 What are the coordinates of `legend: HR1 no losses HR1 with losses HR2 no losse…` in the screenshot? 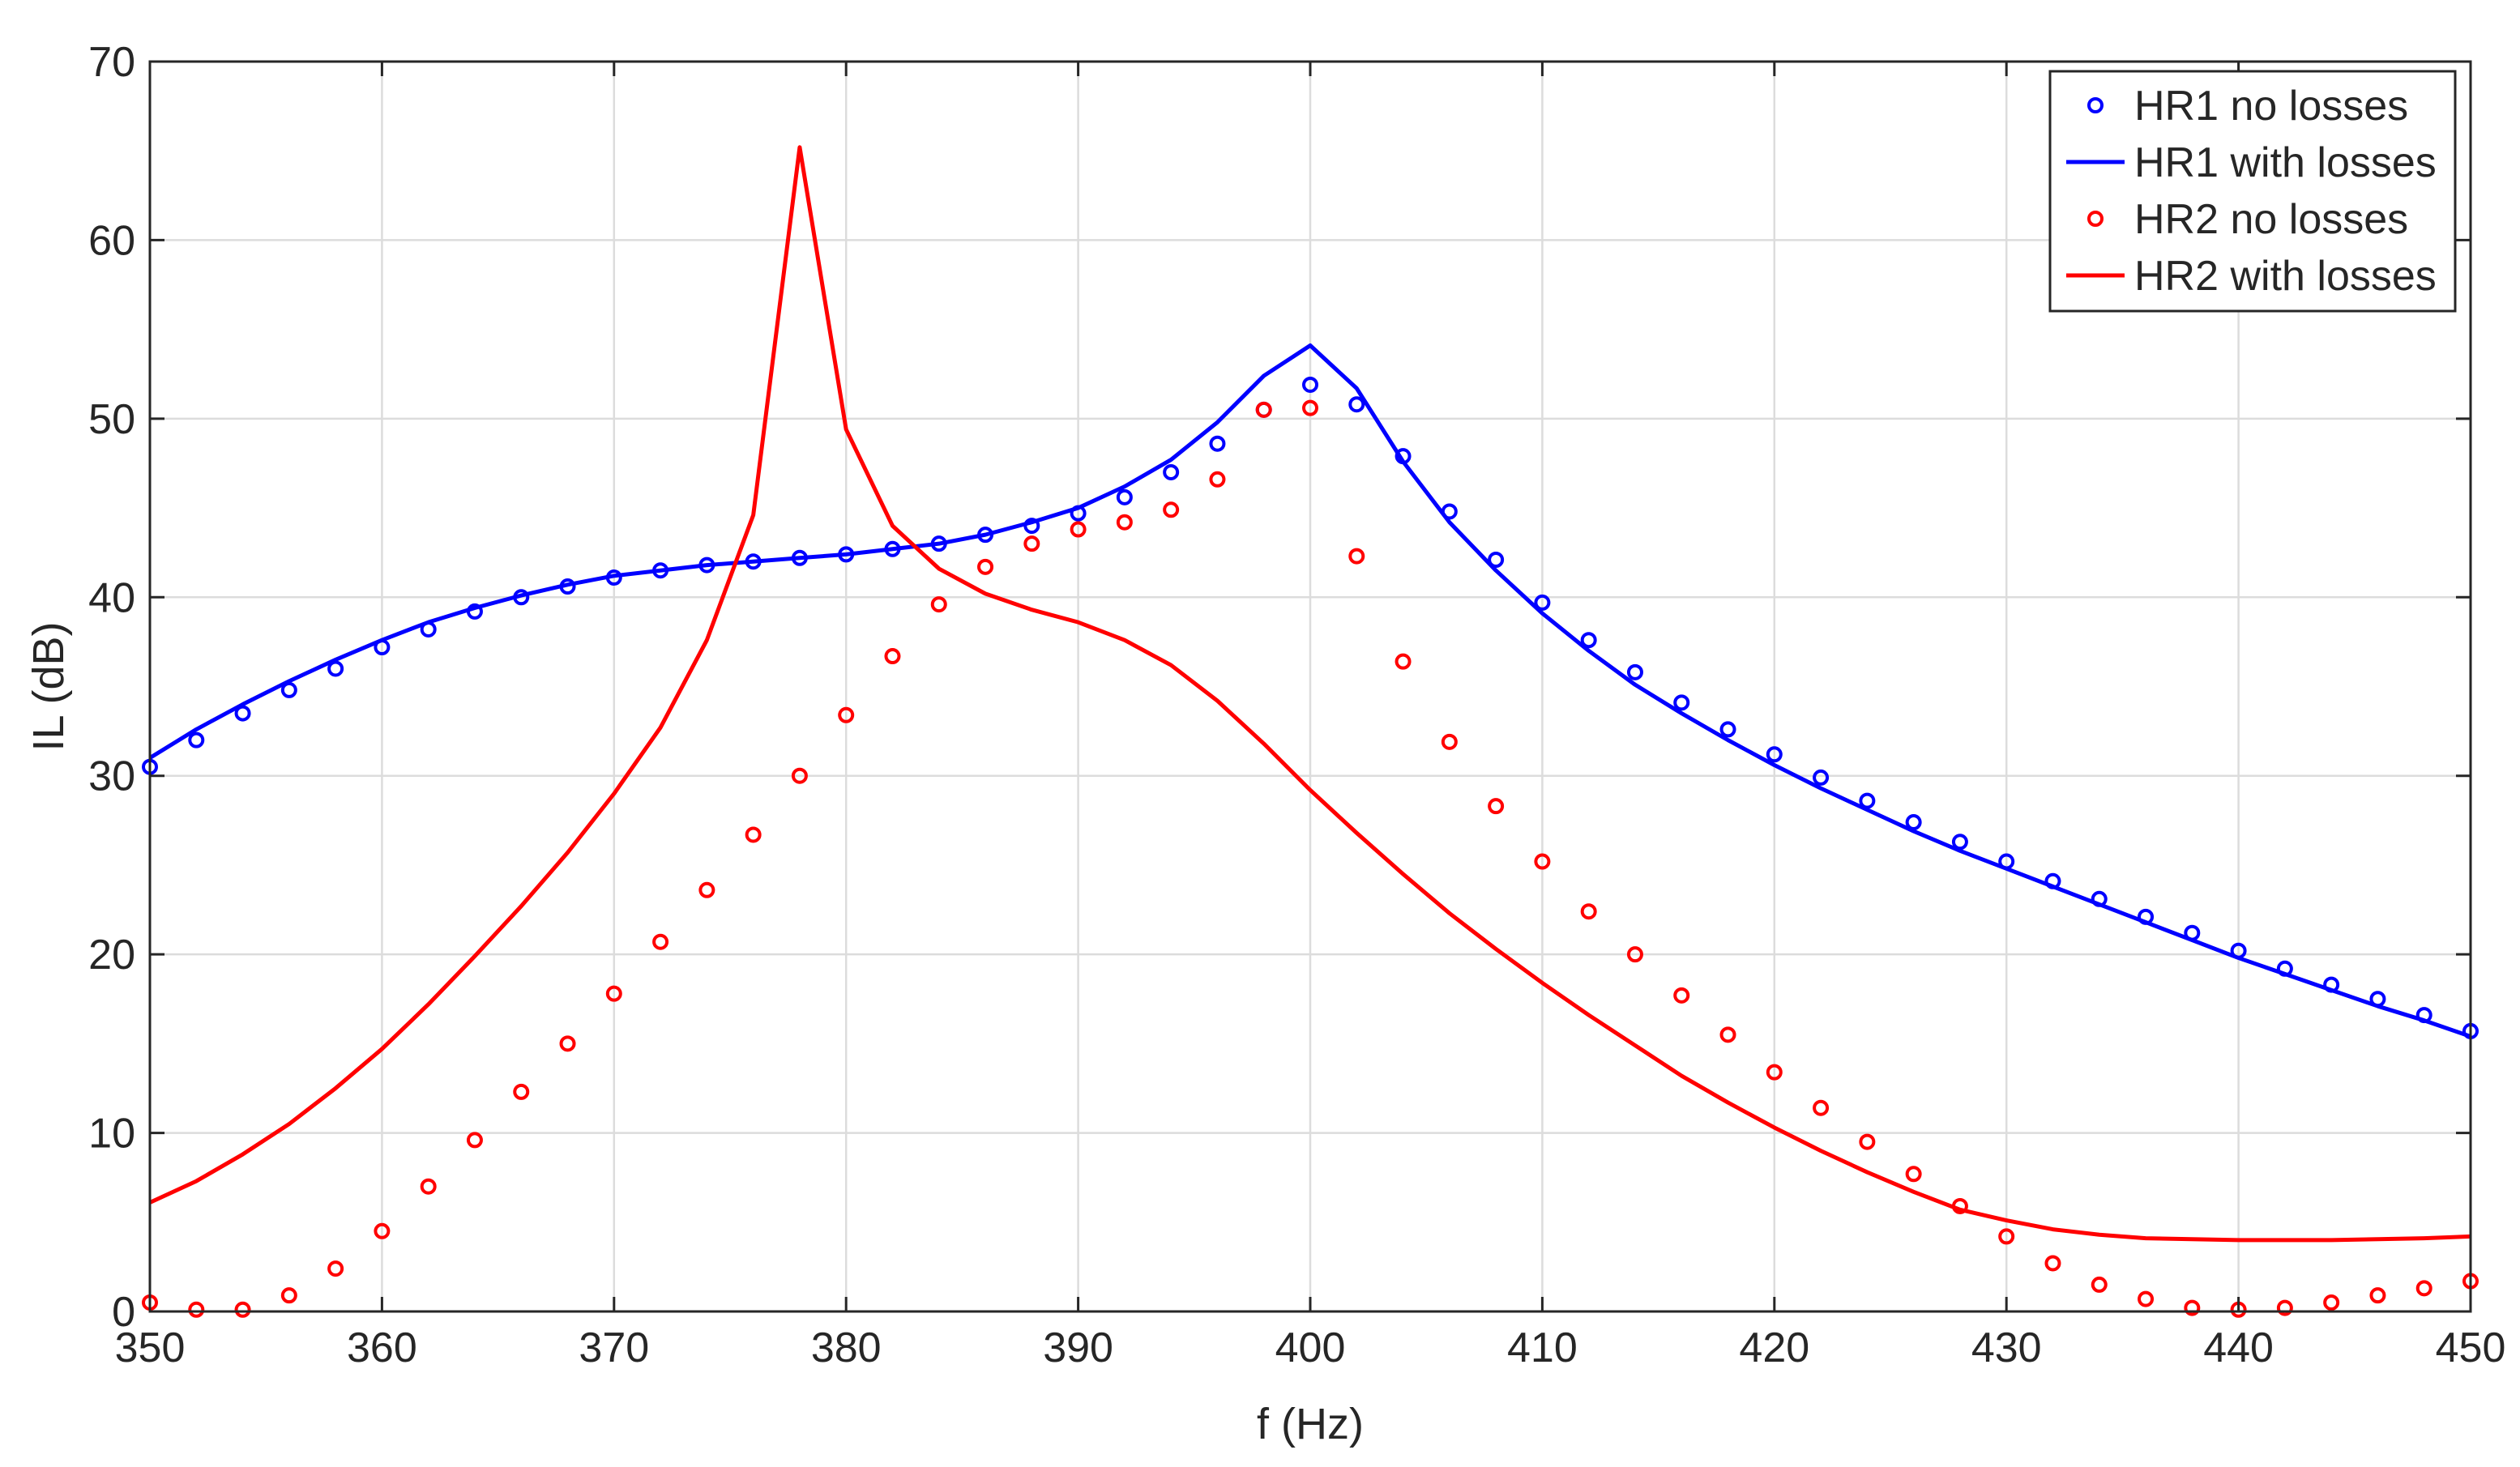 It's located at (2252, 191).